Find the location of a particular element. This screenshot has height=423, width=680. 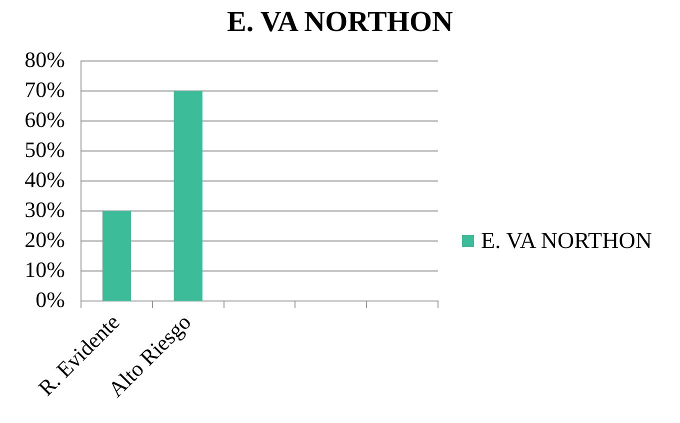

y-tick-label: 20% is located at coordinates (44, 239).